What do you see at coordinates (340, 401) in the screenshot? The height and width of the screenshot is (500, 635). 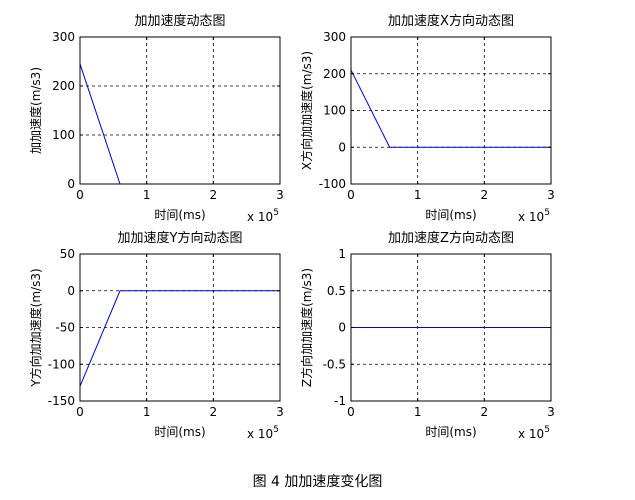 I see `y-tick-label: -1` at bounding box center [340, 401].